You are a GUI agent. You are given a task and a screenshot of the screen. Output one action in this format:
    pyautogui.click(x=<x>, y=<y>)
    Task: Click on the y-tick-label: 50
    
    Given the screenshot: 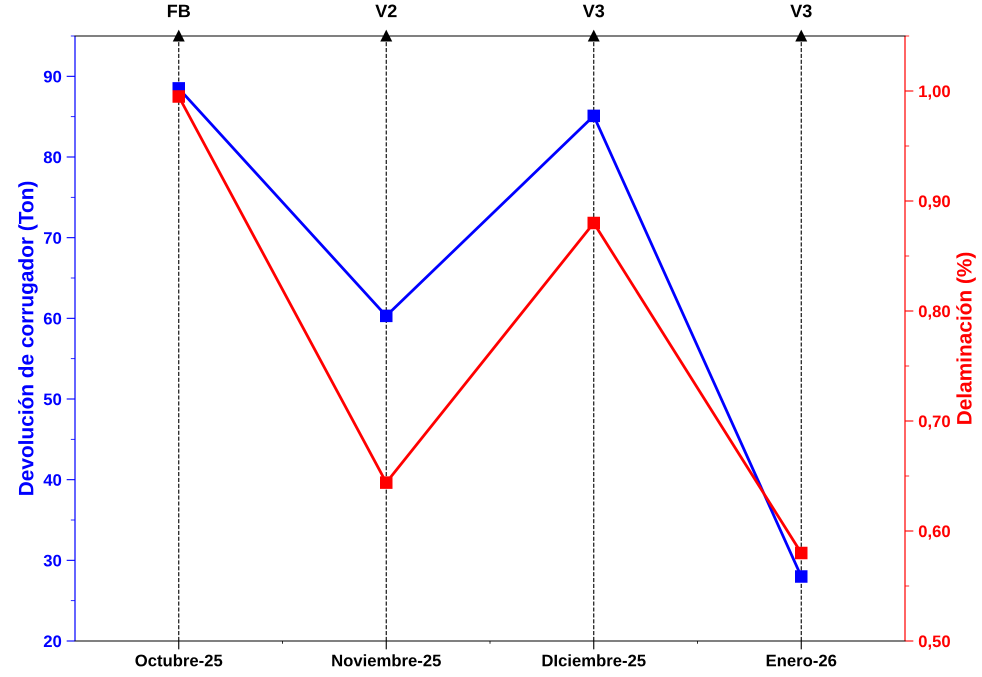 What is the action you would take?
    pyautogui.click(x=53, y=399)
    